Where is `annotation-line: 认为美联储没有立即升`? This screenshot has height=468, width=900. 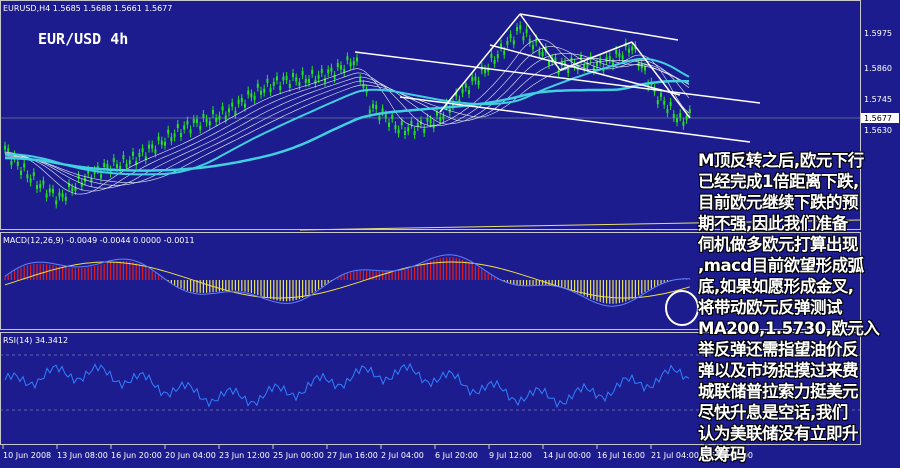
annotation-line: 认为美联储没有立即升 is located at coordinates (778, 433).